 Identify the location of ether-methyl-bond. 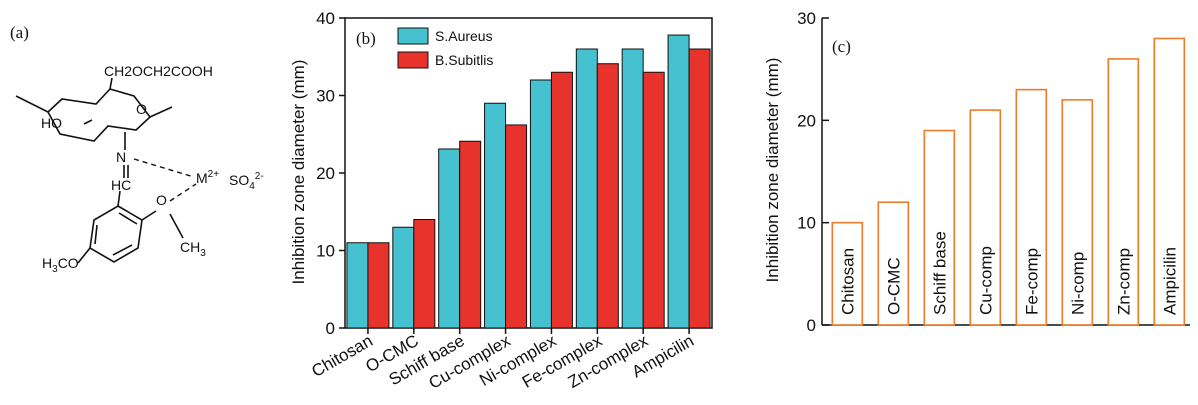
(176, 226).